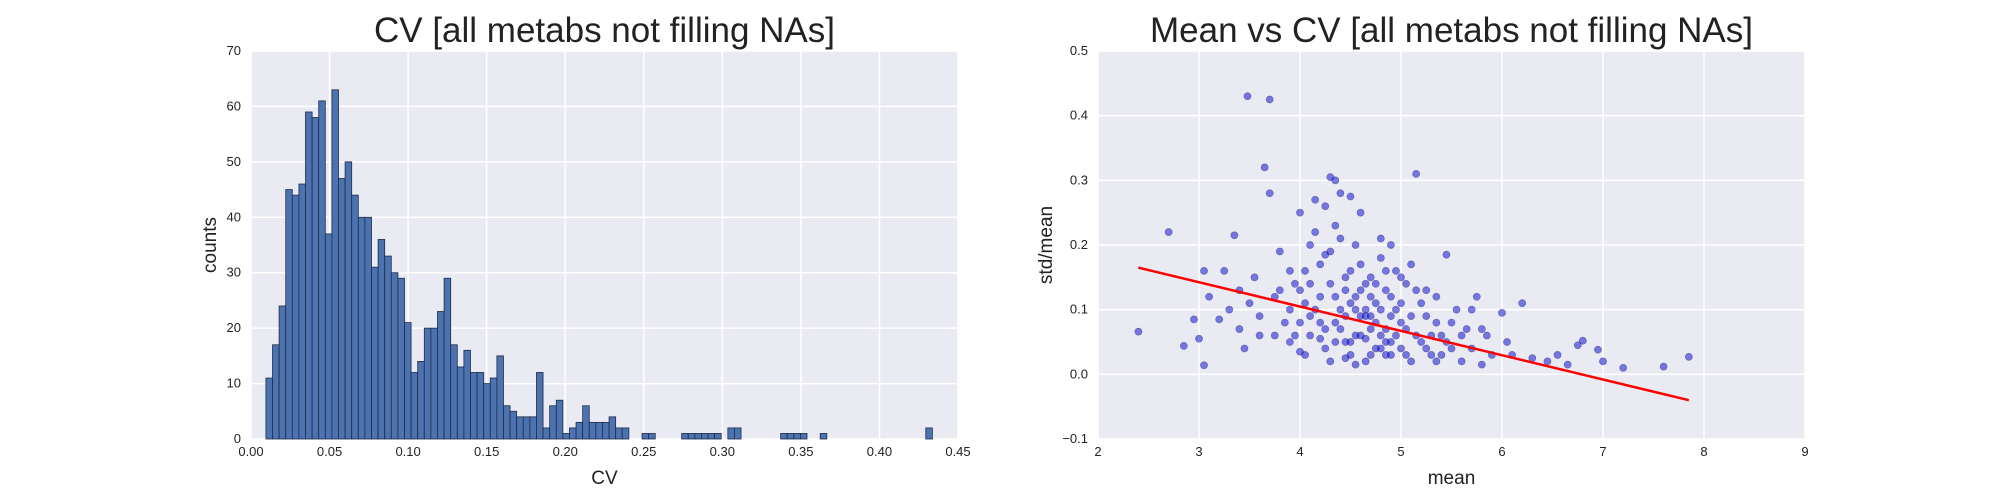 The width and height of the screenshot is (2000, 500). I want to click on histogram-y-tick-label: 60, so click(234, 105).